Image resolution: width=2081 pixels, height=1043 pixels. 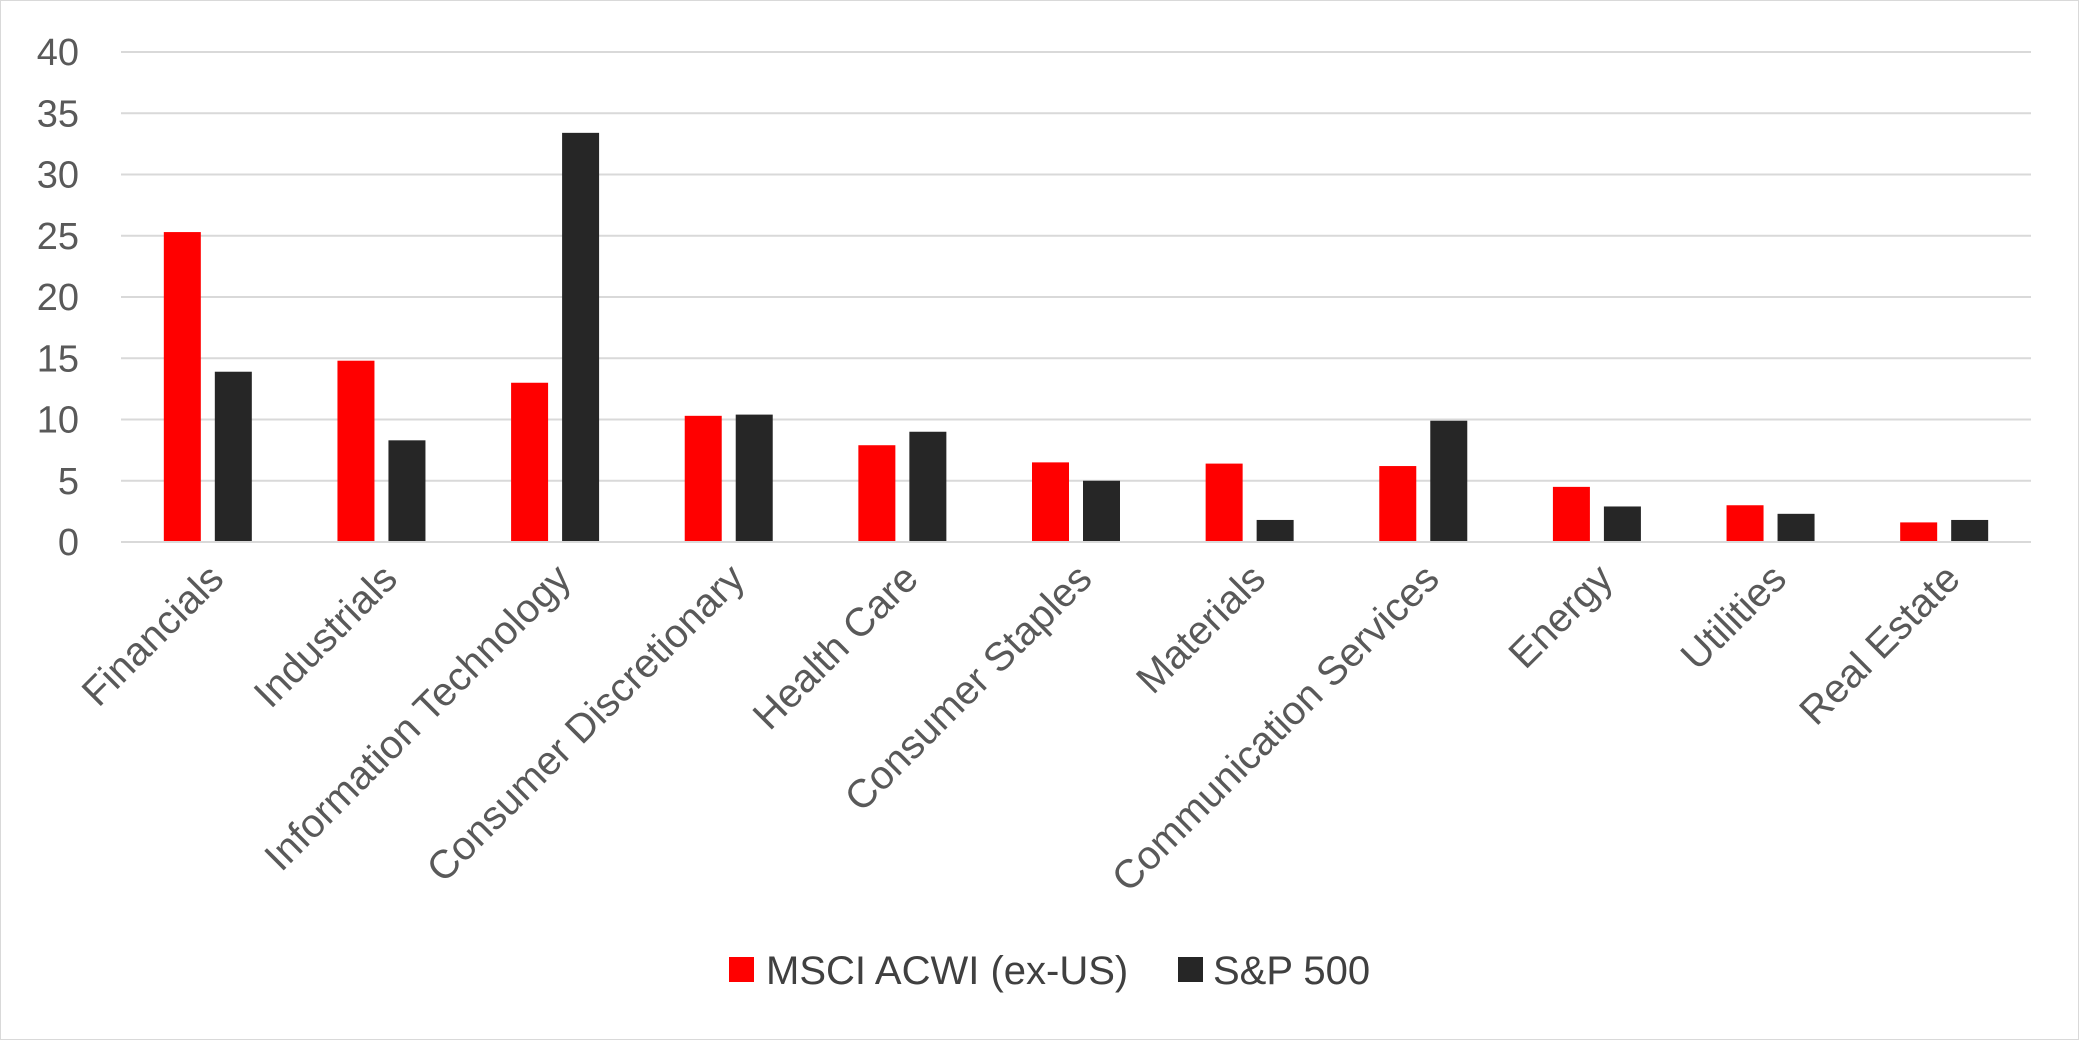 What do you see at coordinates (407, 491) in the screenshot?
I see `bar-sp500-industrials` at bounding box center [407, 491].